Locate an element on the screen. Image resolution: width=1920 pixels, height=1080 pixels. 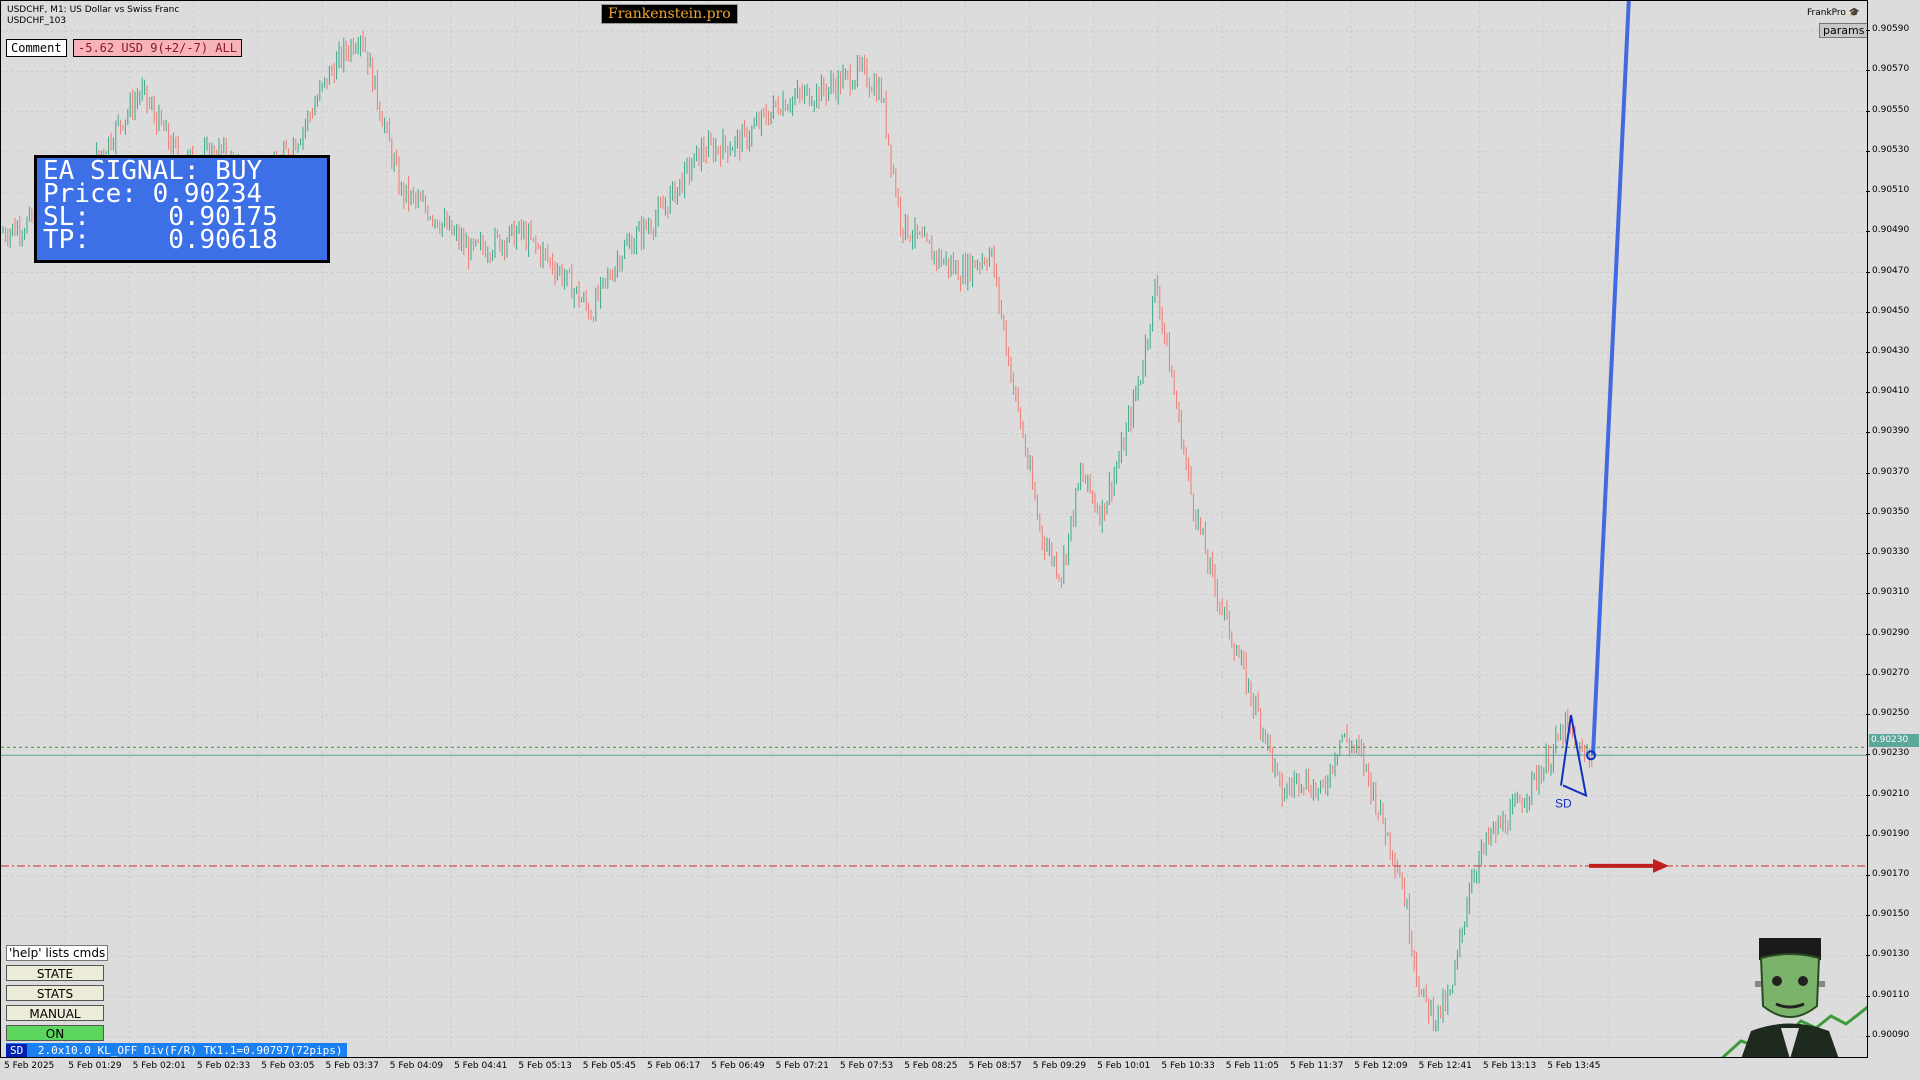
time-tick-label: 5 Feb 09:29 is located at coordinates (1059, 1066).